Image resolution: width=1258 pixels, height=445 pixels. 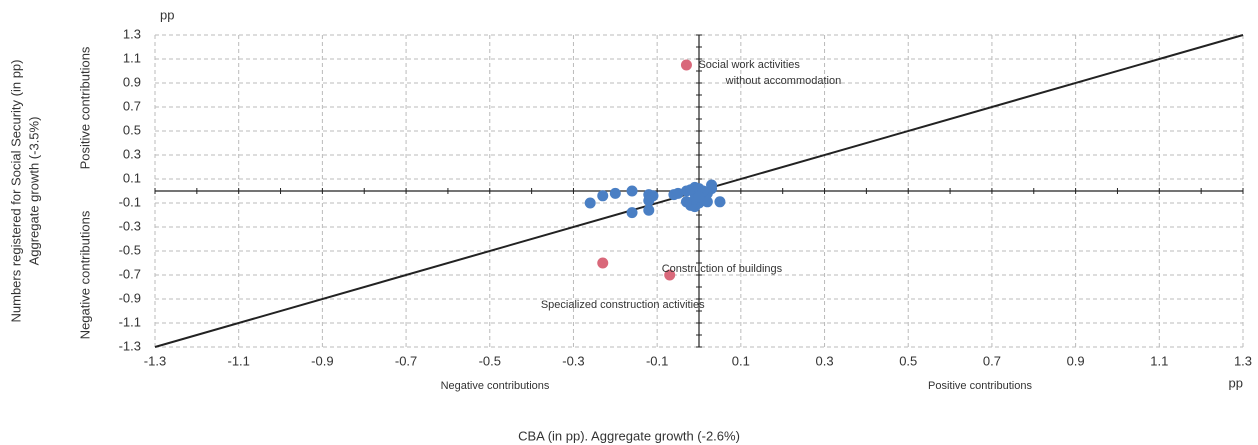 What do you see at coordinates (573, 360) in the screenshot?
I see `x-tick-label: -0.3` at bounding box center [573, 360].